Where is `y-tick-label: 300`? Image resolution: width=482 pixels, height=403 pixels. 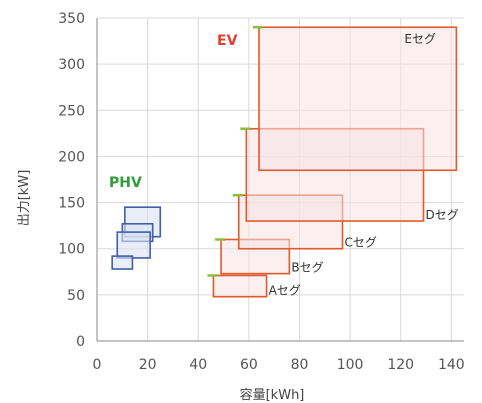 y-tick-label: 300 is located at coordinates (71, 65).